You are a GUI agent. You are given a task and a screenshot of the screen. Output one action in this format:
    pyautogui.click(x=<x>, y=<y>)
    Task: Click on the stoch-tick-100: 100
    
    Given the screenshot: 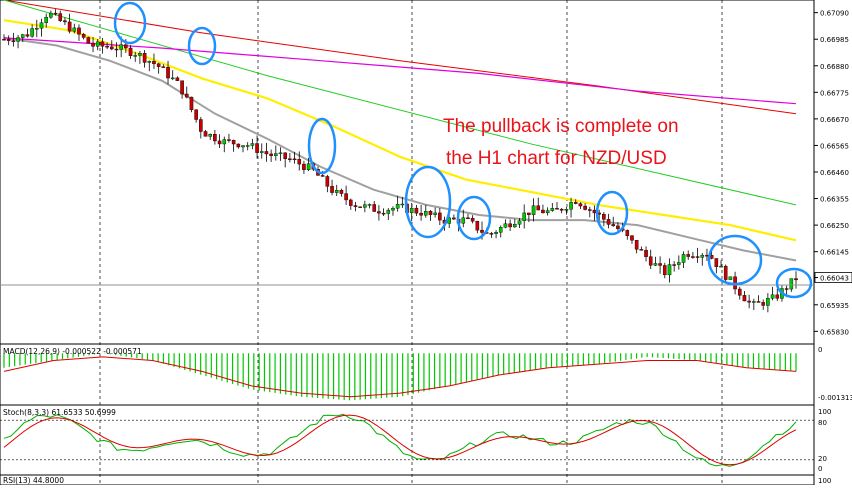 What is the action you would take?
    pyautogui.click(x=824, y=412)
    